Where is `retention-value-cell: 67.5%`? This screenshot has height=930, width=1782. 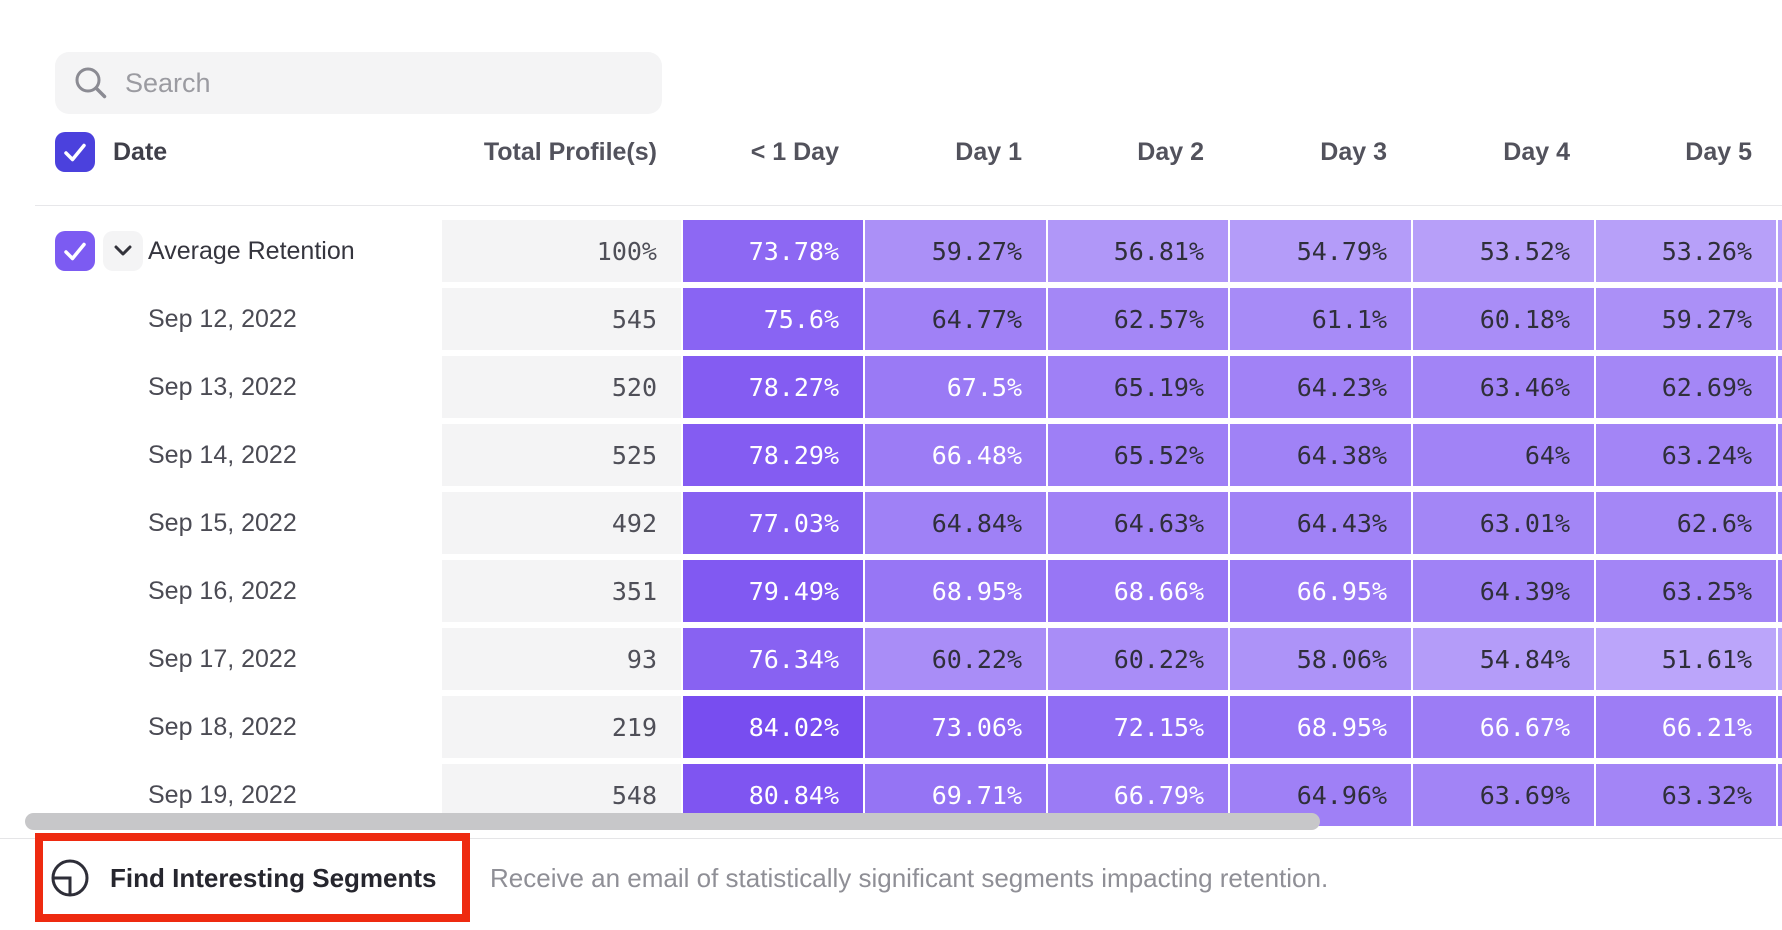
retention-value-cell: 67.5% is located at coordinates (955, 387).